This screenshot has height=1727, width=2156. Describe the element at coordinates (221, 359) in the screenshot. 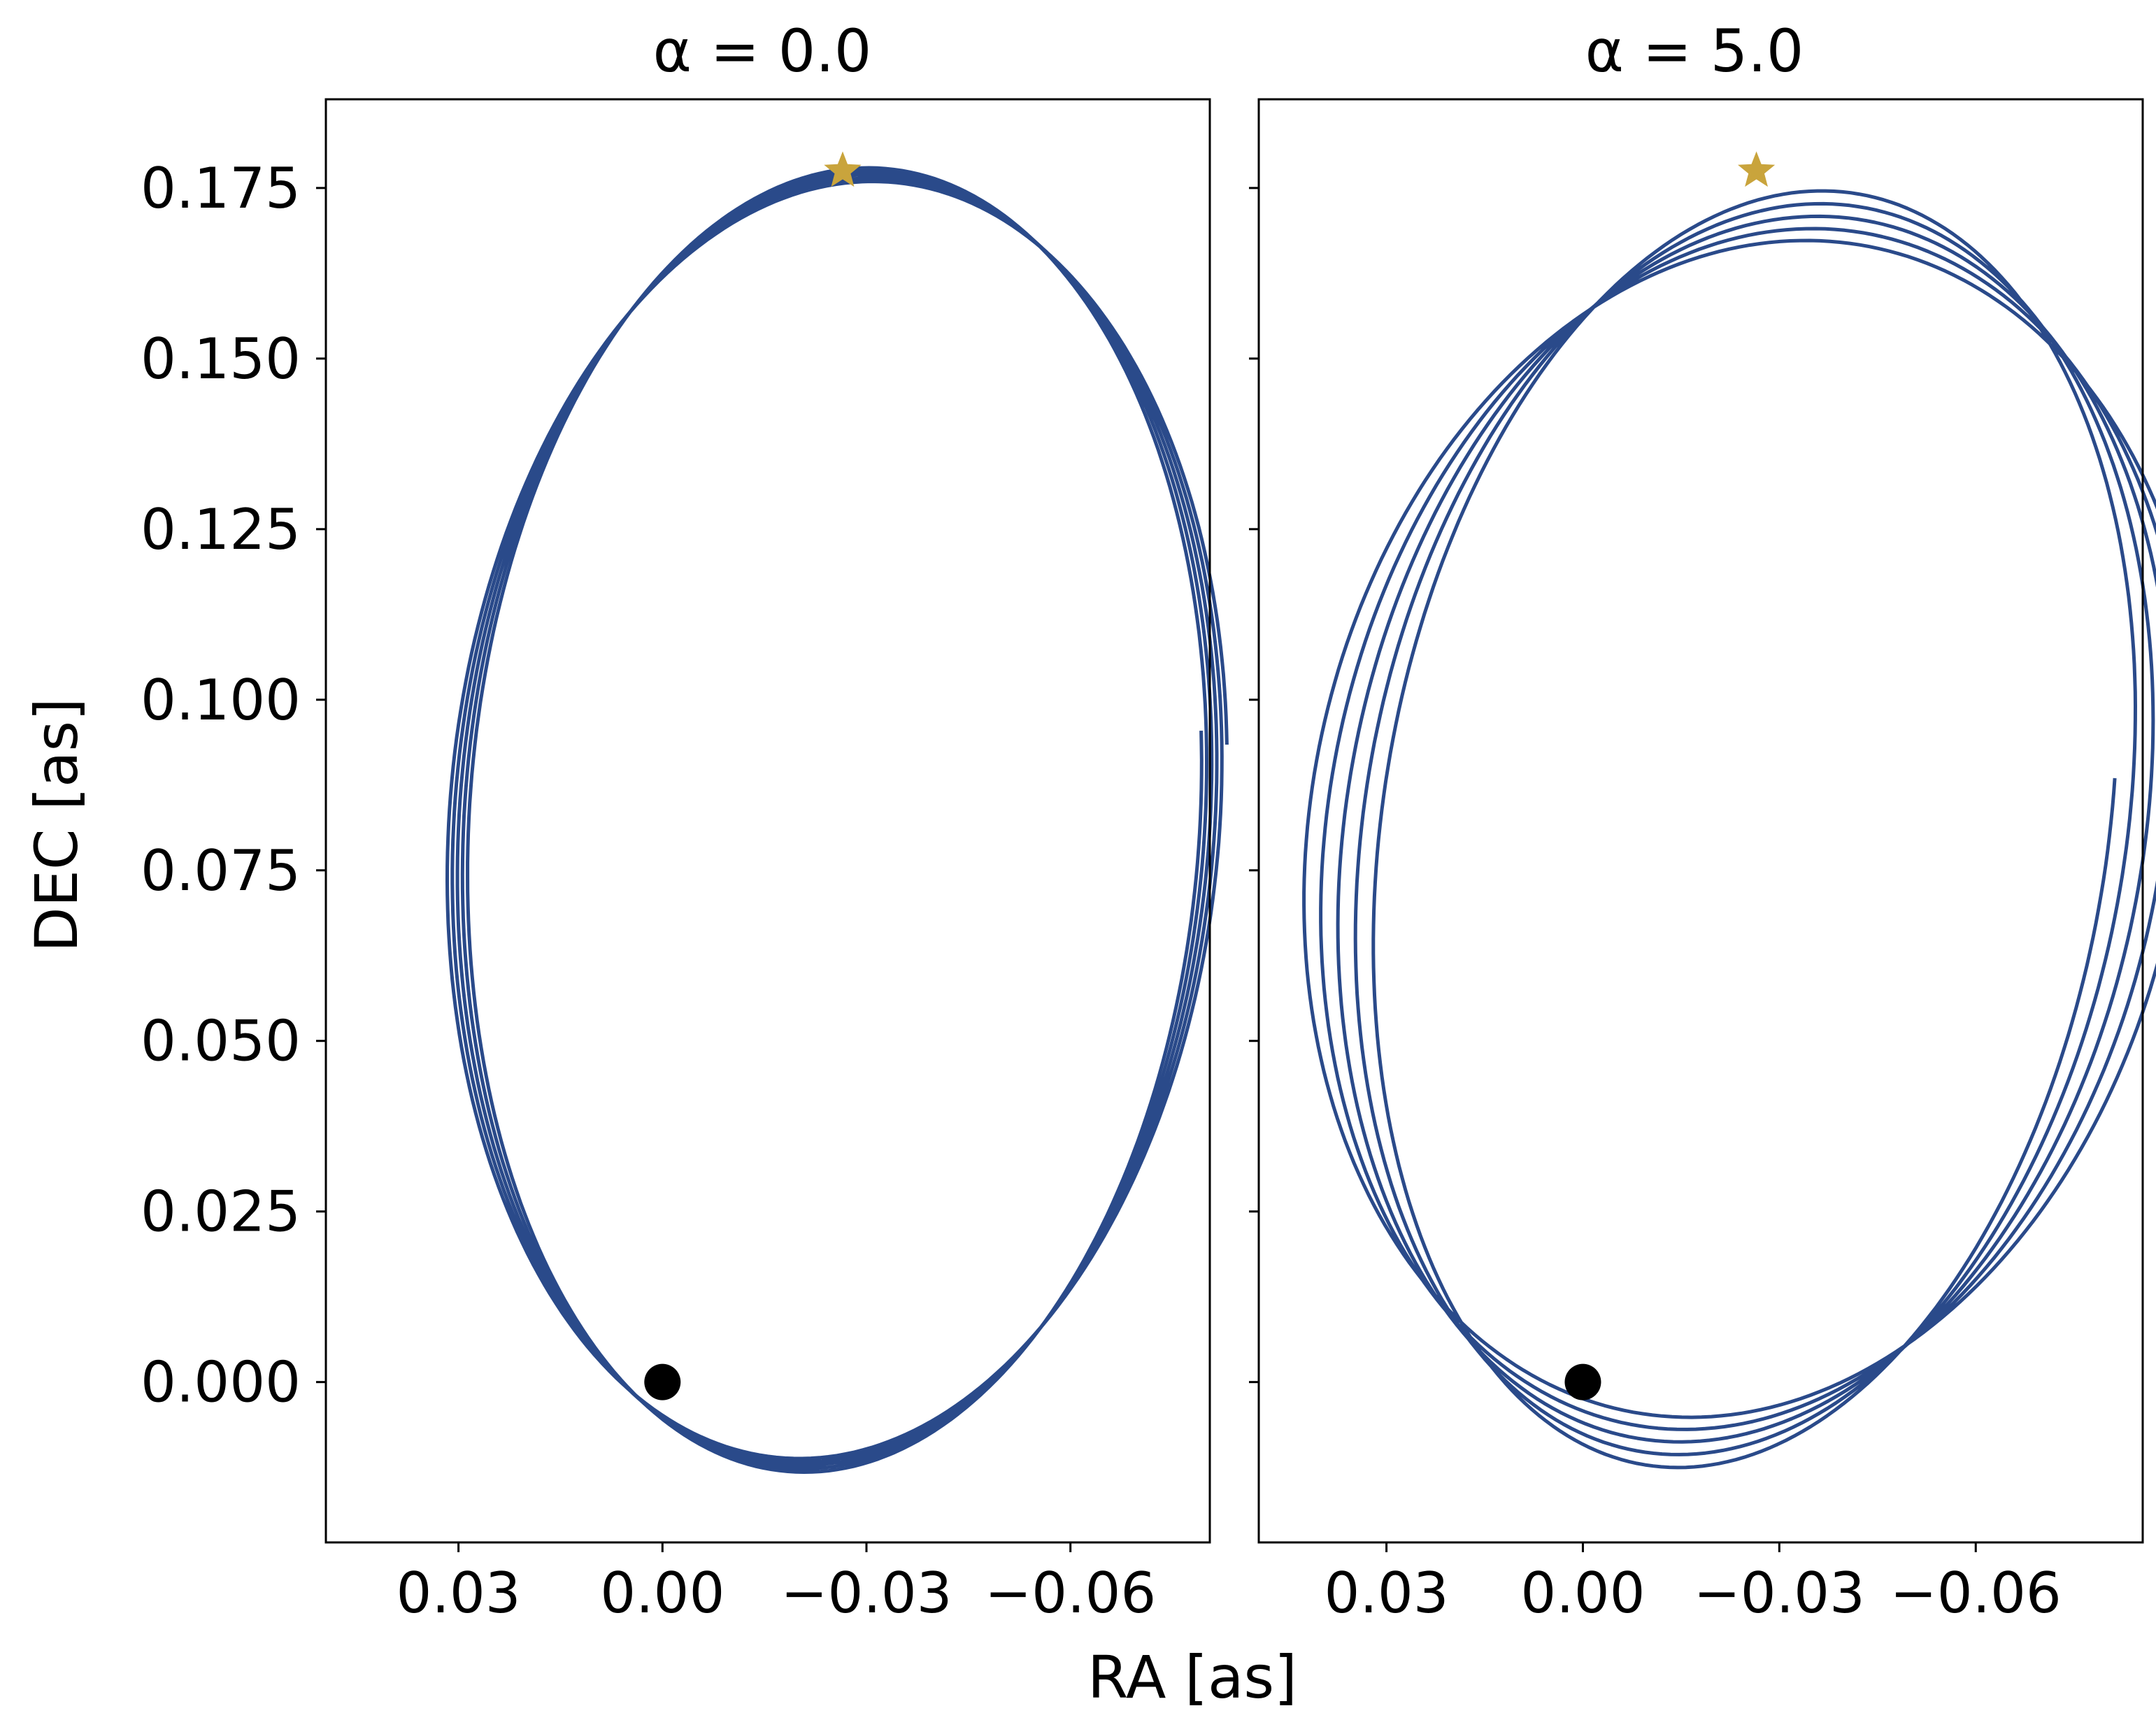

I see `y-tick-label: 0.150` at that location.